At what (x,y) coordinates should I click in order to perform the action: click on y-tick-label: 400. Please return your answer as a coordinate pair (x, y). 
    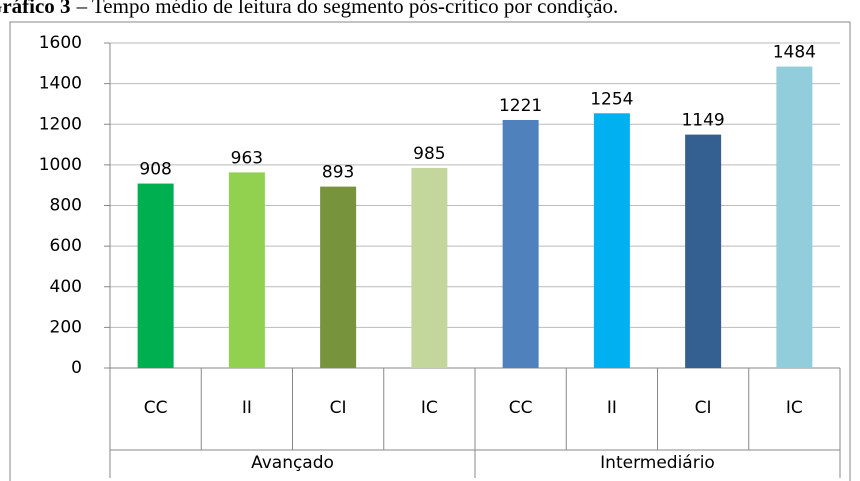
    Looking at the image, I should click on (66, 287).